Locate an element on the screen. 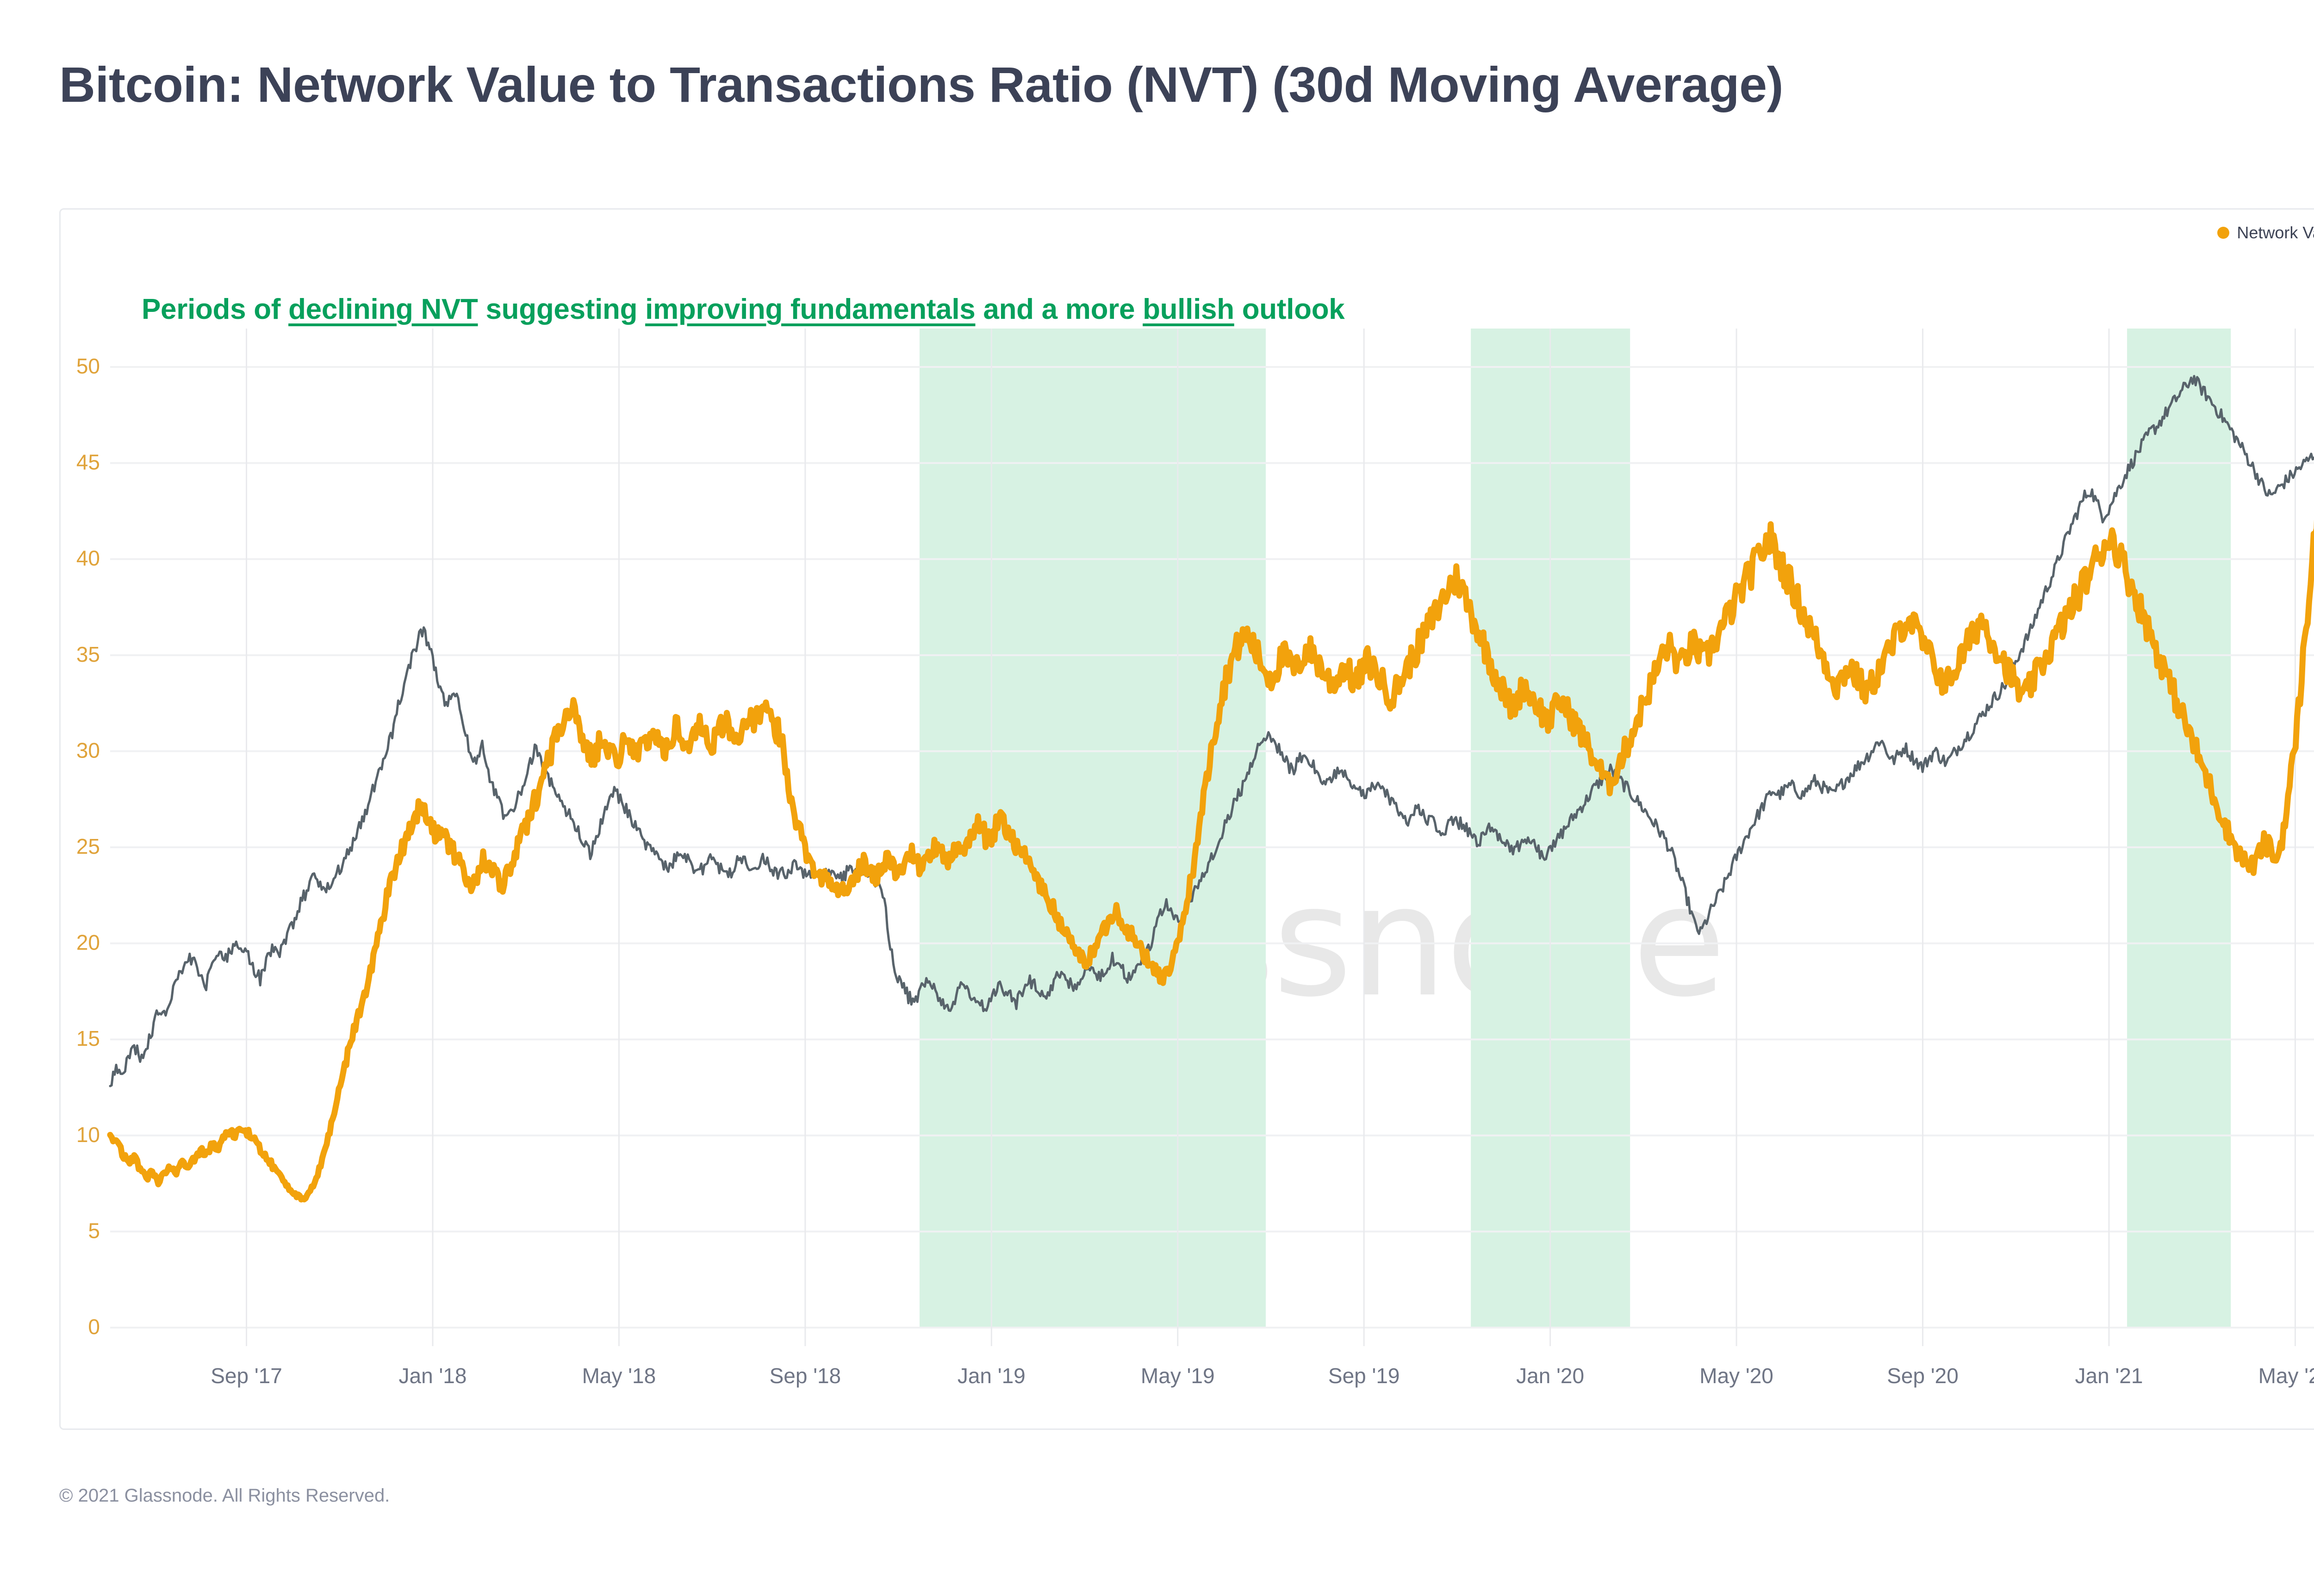 The width and height of the screenshot is (2314, 1596). y-axis-tick-label: 45 is located at coordinates (88, 462).